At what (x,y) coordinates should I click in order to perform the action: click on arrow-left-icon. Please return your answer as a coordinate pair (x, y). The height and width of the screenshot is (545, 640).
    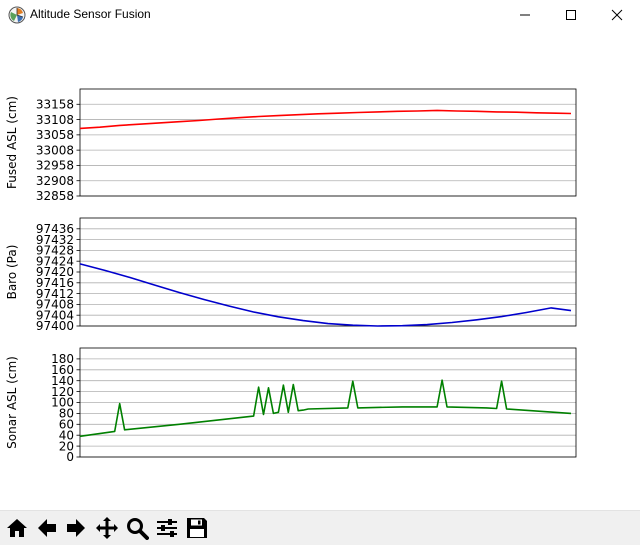
    Looking at the image, I should click on (47, 528).